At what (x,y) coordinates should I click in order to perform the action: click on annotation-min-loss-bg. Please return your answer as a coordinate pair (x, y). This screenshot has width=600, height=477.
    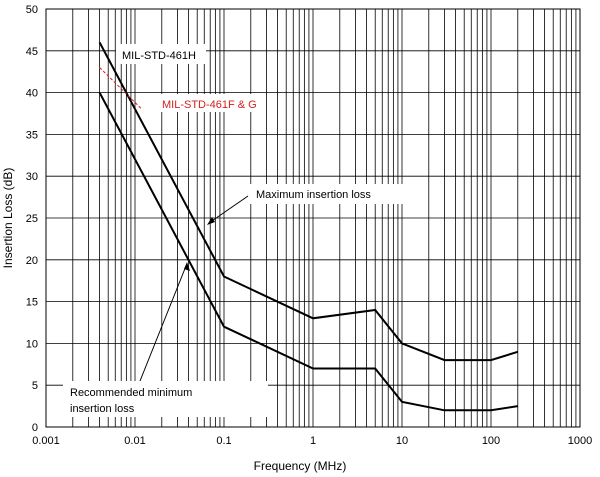
    Looking at the image, I should click on (165, 399).